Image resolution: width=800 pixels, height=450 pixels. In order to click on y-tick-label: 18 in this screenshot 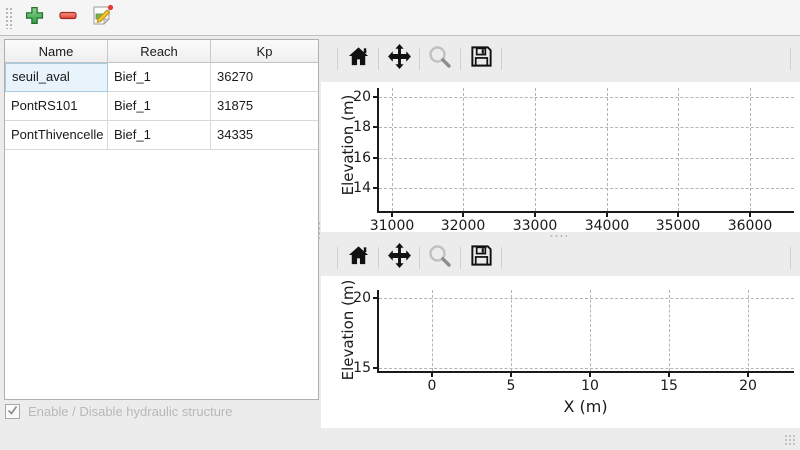, I will do `click(362, 127)`.